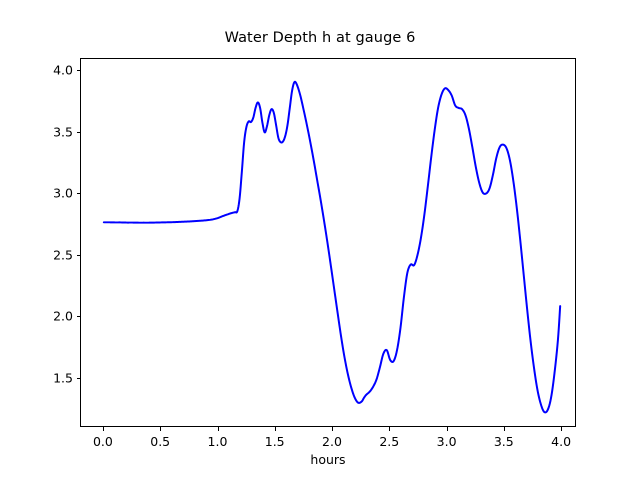  I want to click on y-tick-label: 1.5, so click(63, 378).